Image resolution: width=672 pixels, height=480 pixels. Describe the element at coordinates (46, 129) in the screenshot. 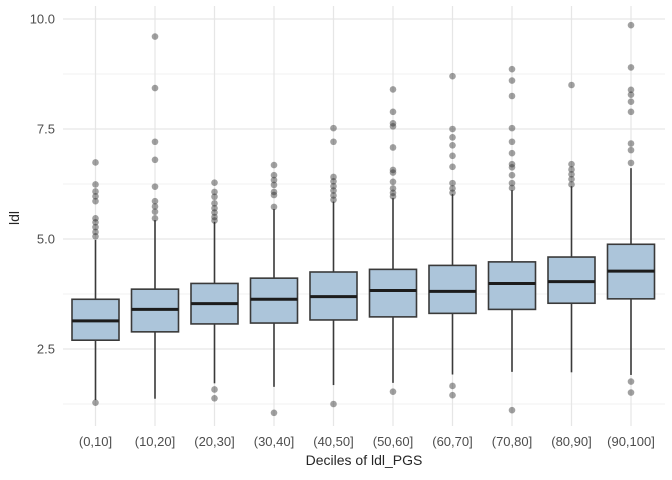

I see `y-tick-label: 7.5` at that location.